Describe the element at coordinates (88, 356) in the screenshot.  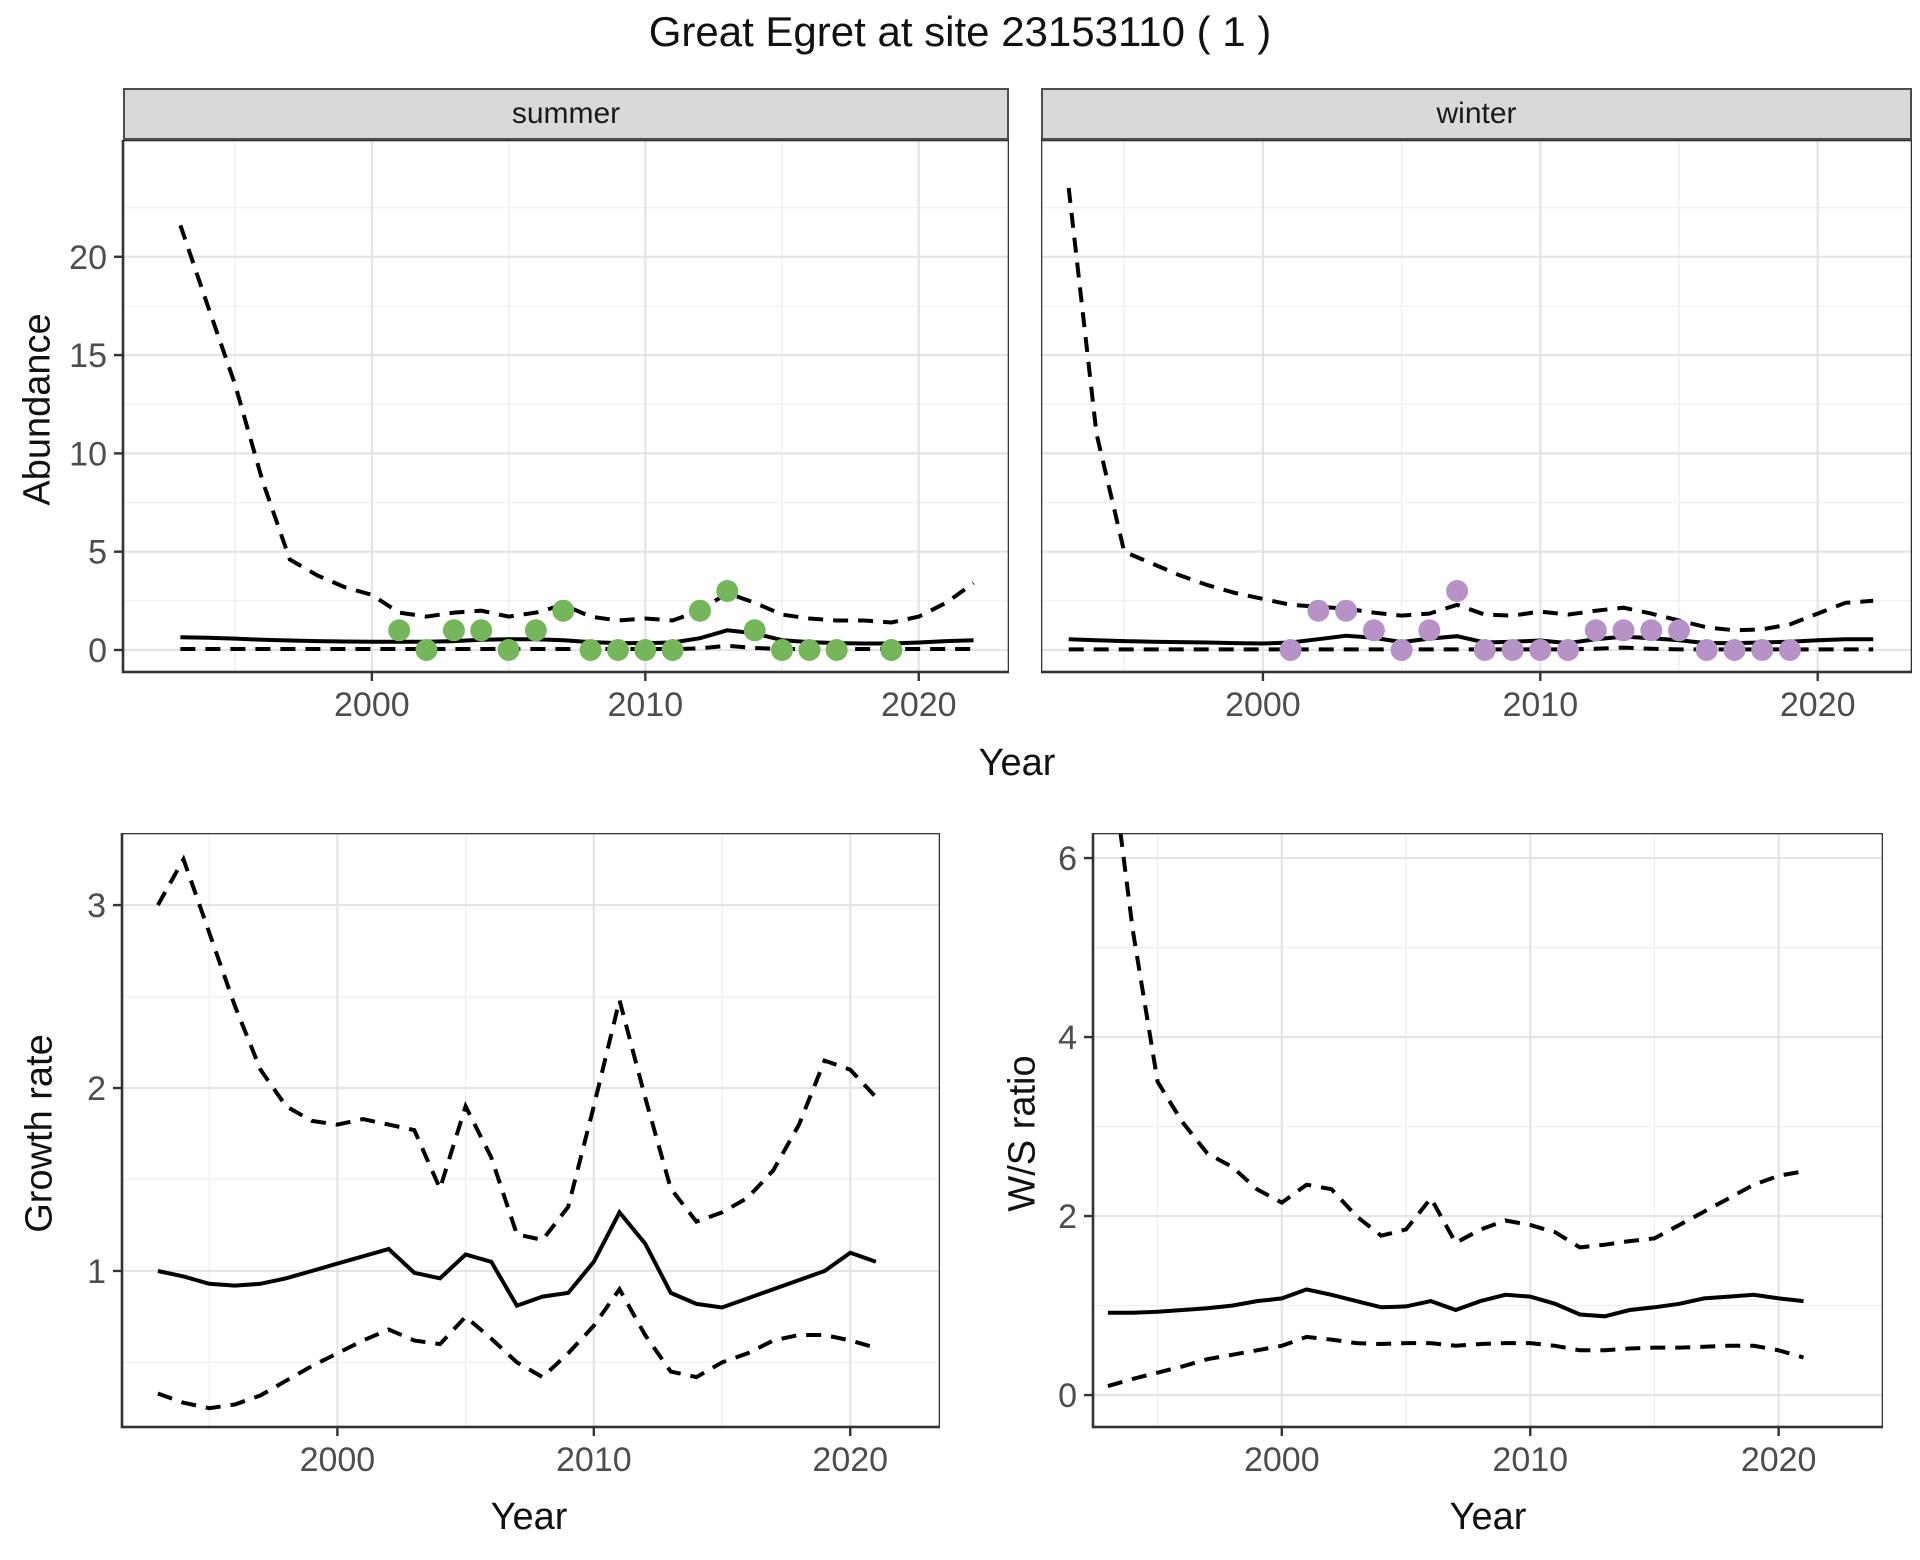
I see `y-tick-label: 15` at that location.